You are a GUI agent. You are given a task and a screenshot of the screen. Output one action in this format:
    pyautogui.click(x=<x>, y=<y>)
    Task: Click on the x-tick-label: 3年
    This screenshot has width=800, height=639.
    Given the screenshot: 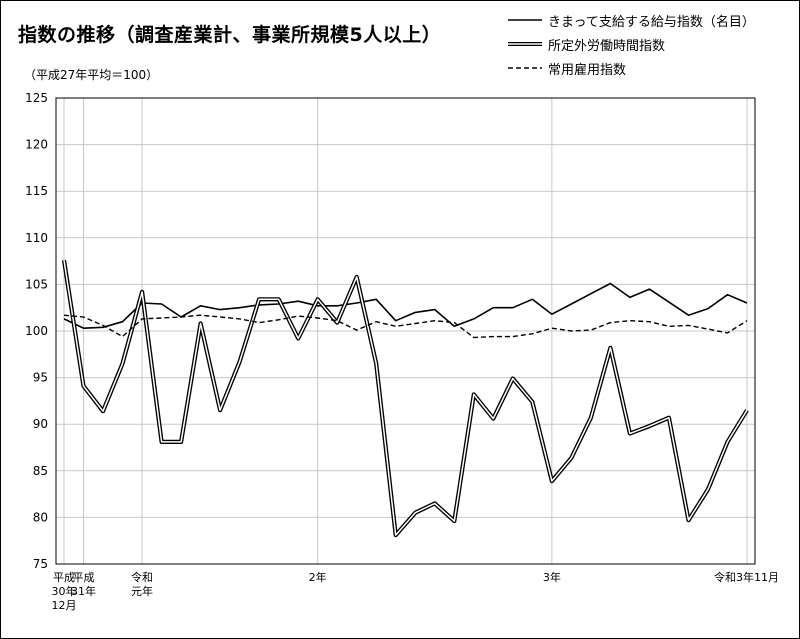 What is the action you would take?
    pyautogui.click(x=552, y=577)
    